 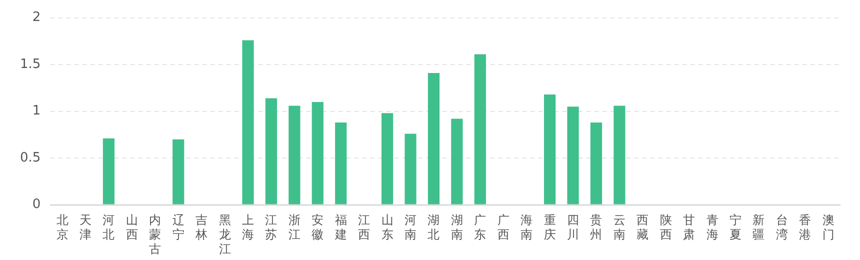 What do you see at coordinates (132, 227) in the screenshot?
I see `x-tick-label: 山西` at bounding box center [132, 227].